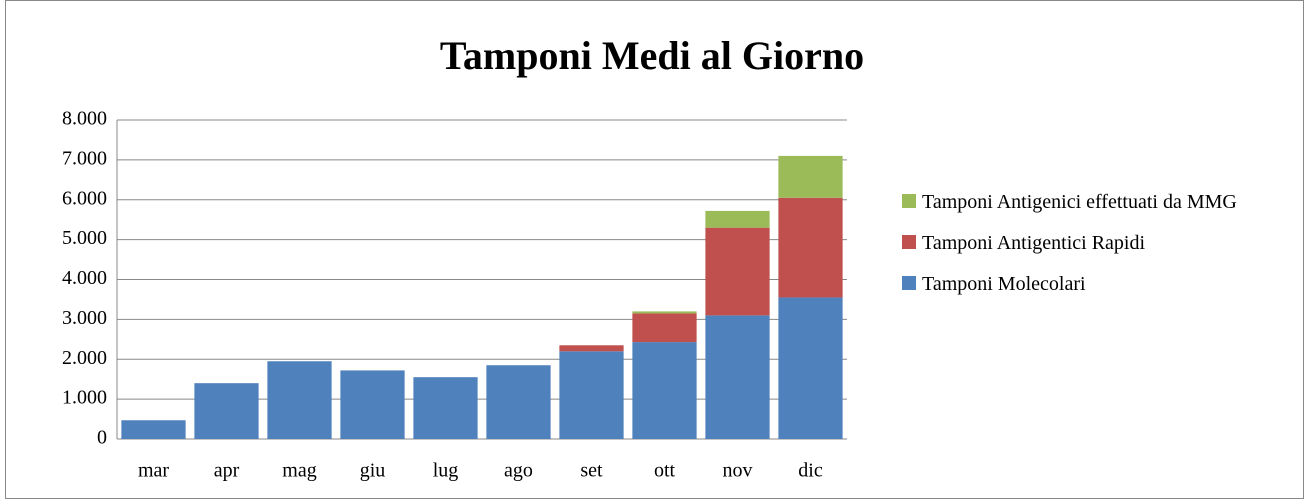  I want to click on x-tick-label: giu, so click(373, 471).